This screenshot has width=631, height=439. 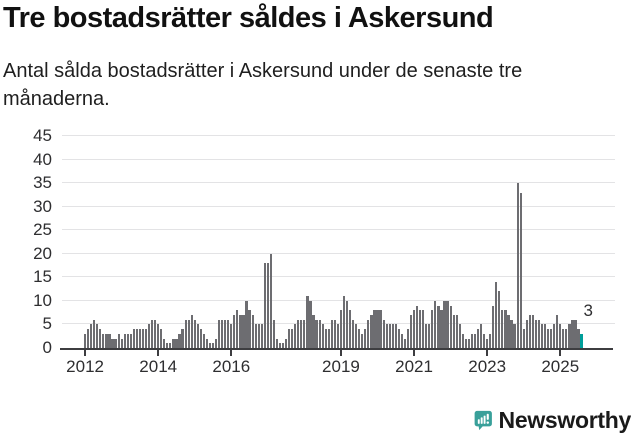 I want to click on x-tick-label: 2012, so click(x=85, y=366).